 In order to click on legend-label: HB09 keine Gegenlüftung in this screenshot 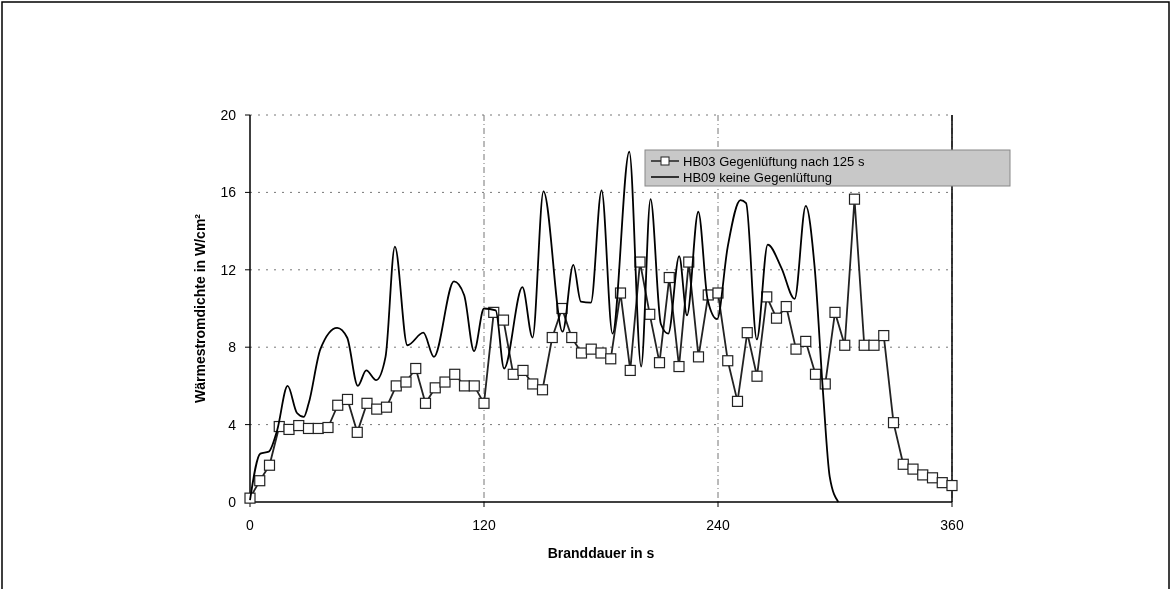, I will do `click(757, 177)`.